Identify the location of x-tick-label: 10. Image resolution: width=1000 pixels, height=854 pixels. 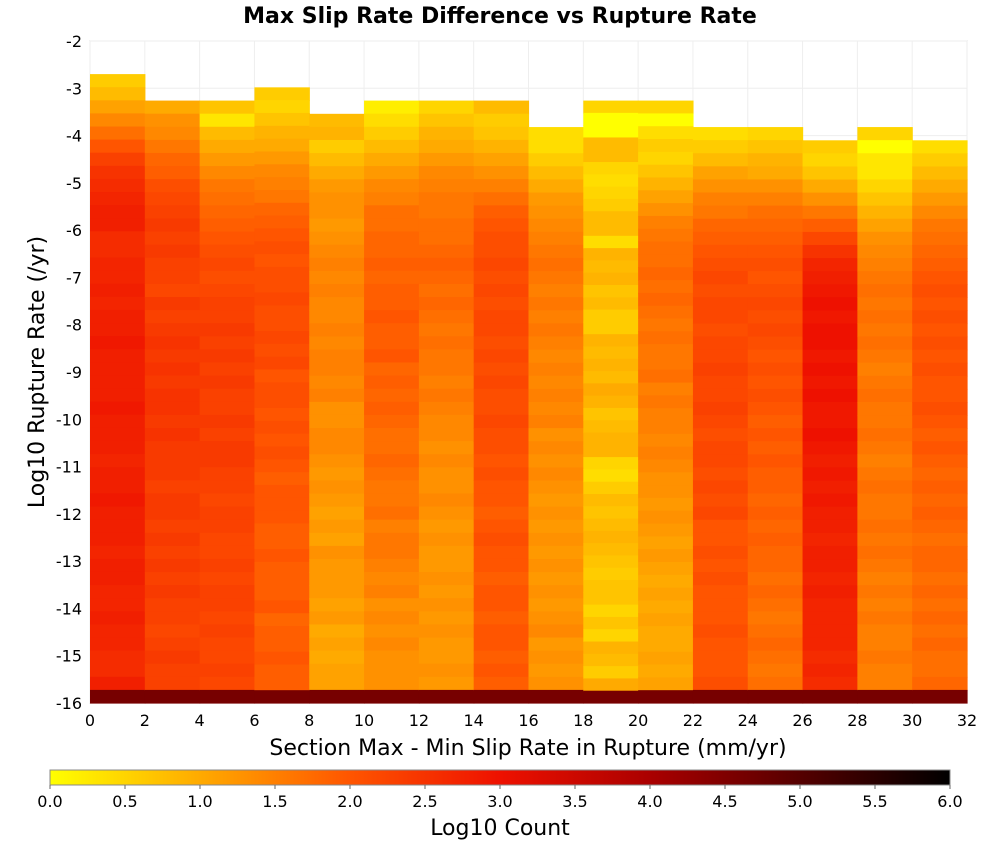
(364, 720).